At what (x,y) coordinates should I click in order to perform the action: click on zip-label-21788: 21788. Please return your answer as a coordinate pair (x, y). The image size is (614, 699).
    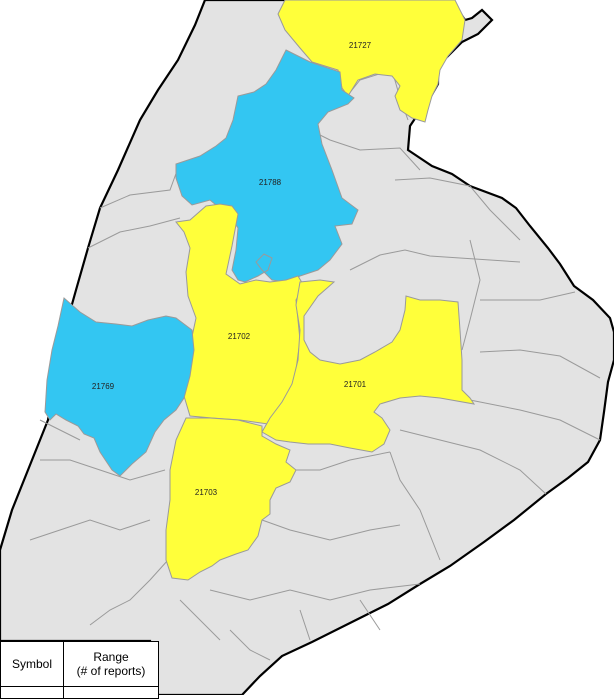
    Looking at the image, I should click on (270, 182).